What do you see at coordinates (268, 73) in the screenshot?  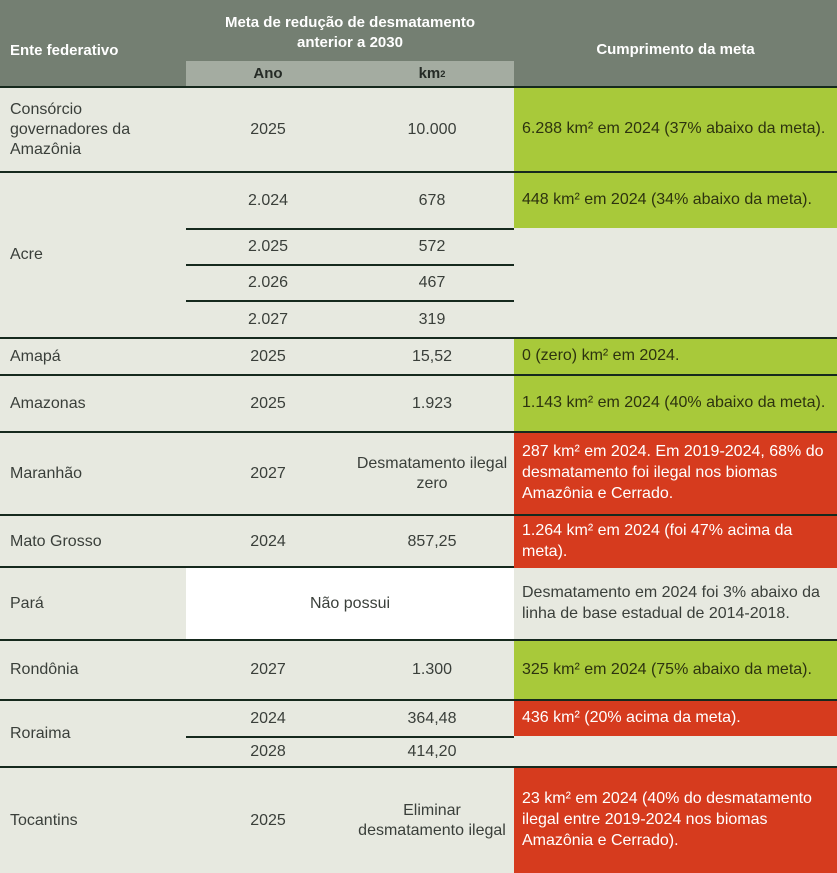 I see `header-ano: Ano` at bounding box center [268, 73].